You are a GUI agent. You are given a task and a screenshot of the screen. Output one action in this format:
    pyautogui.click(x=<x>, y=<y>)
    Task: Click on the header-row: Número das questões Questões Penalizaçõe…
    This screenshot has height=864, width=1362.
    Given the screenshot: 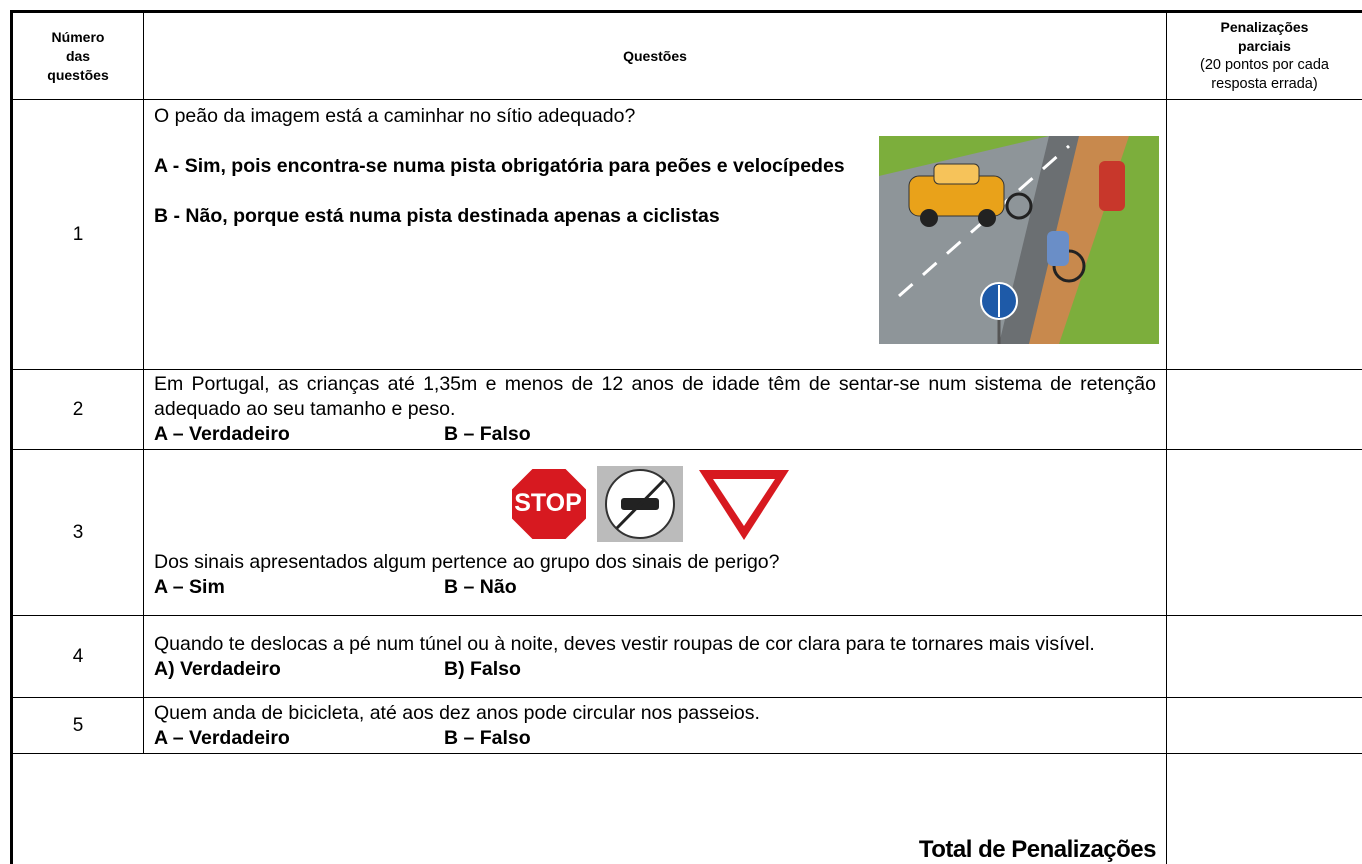 What is the action you would take?
    pyautogui.click(x=687, y=56)
    